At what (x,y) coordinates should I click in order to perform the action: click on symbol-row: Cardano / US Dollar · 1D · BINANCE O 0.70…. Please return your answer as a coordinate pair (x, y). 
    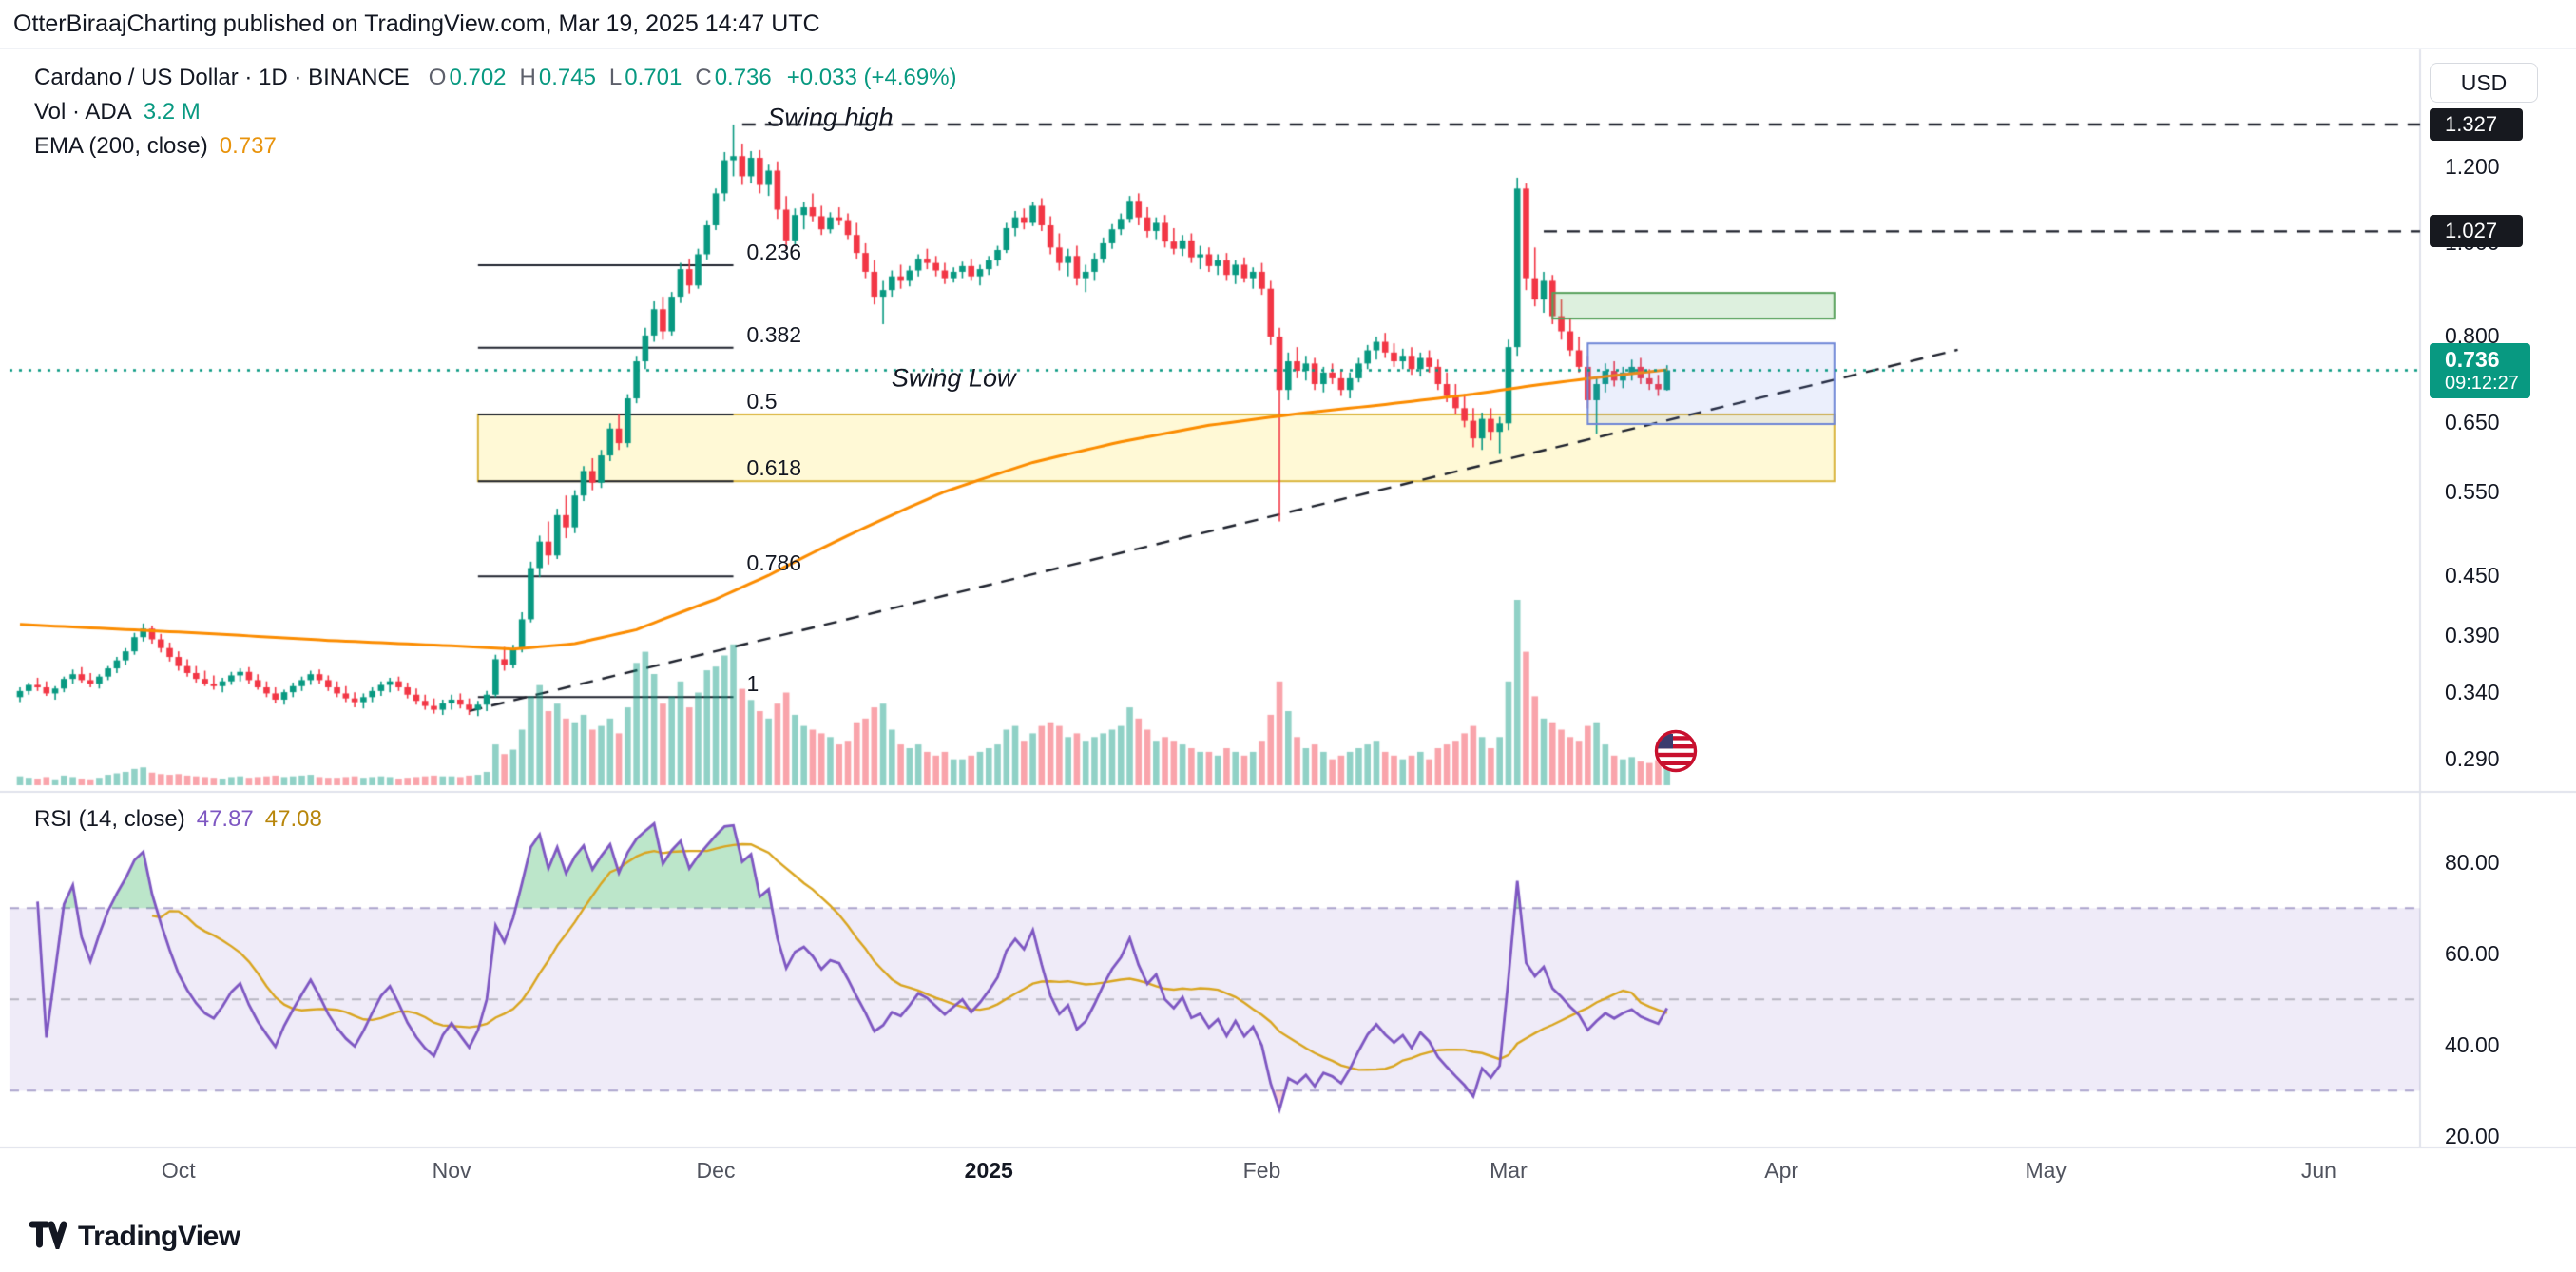
    Looking at the image, I should click on (495, 78).